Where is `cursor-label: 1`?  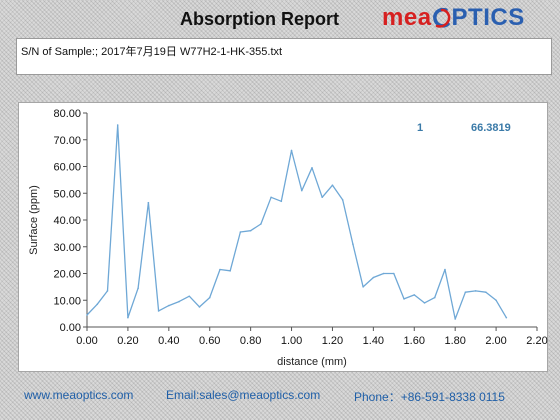 cursor-label: 1 is located at coordinates (420, 128).